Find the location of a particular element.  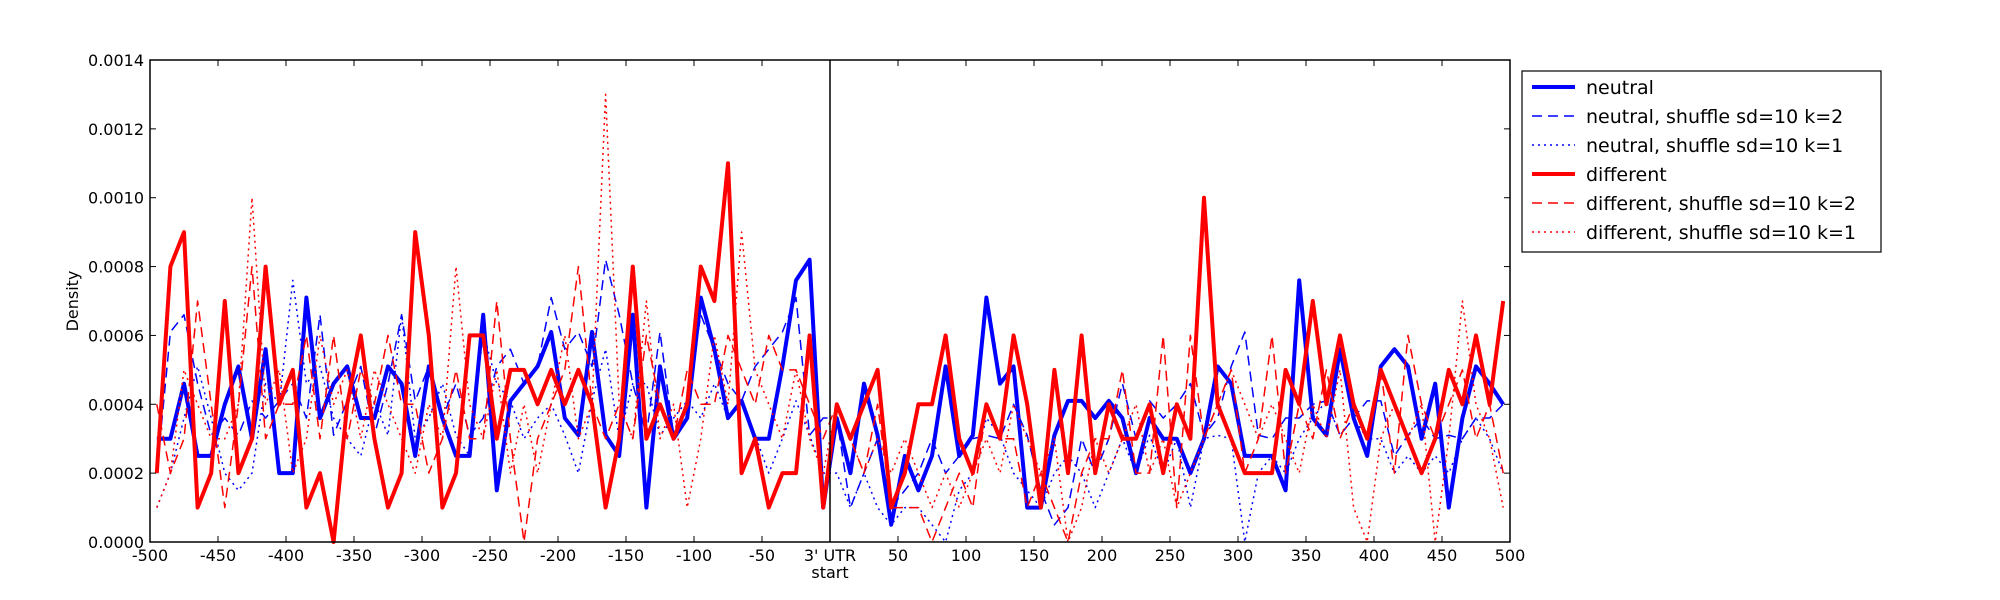

x-tick-label: 450 is located at coordinates (1442, 555).